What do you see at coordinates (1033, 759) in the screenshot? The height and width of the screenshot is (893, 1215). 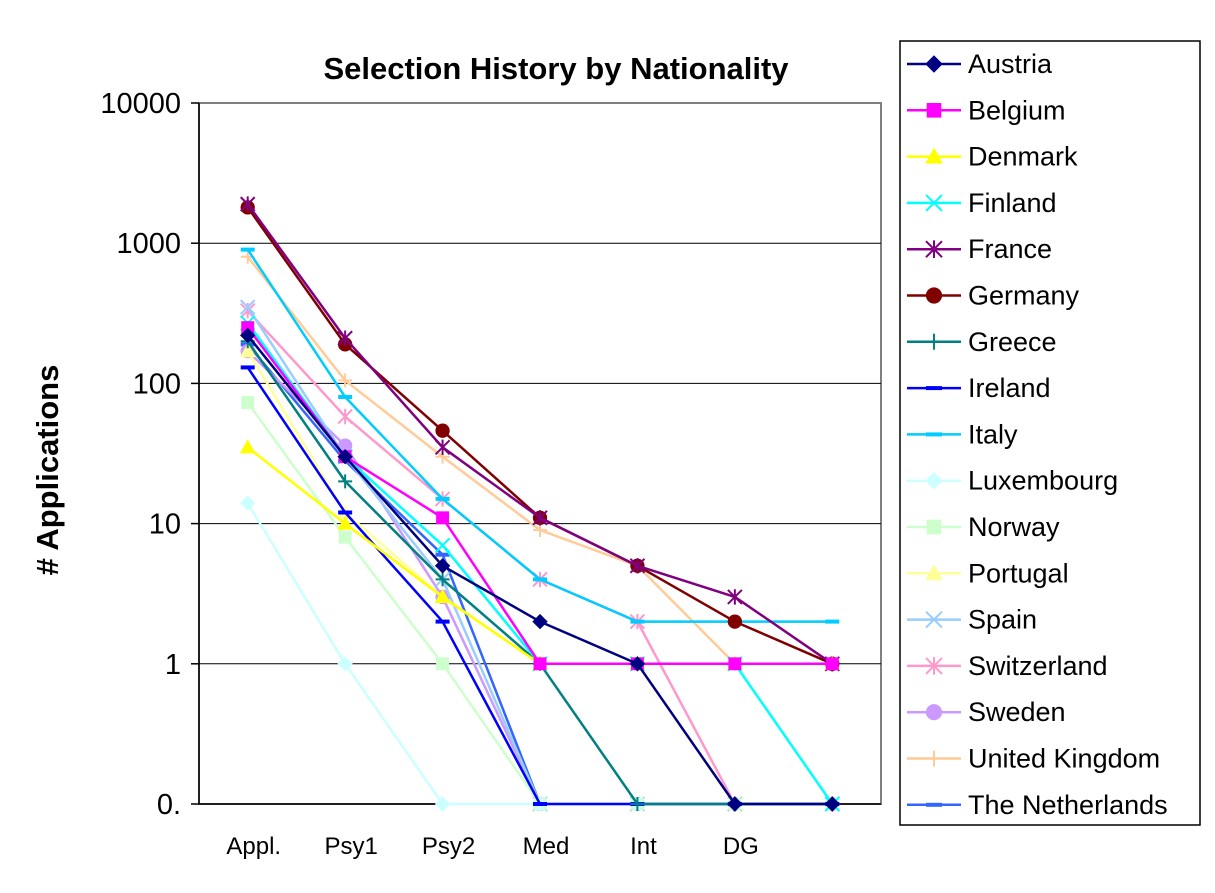 I see `legend-entry: United Kingdom` at bounding box center [1033, 759].